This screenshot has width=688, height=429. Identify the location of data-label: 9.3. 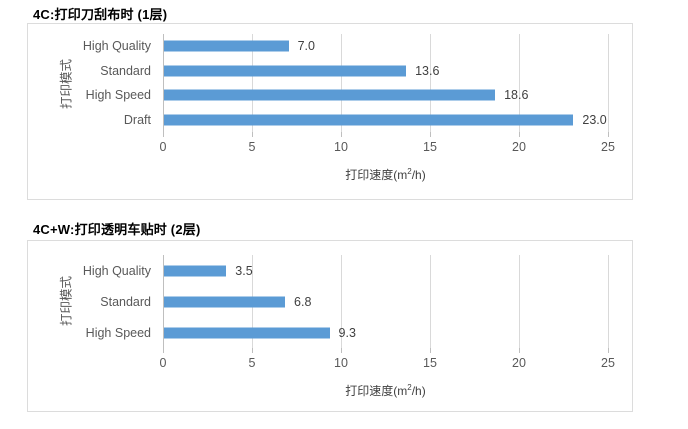
(347, 332).